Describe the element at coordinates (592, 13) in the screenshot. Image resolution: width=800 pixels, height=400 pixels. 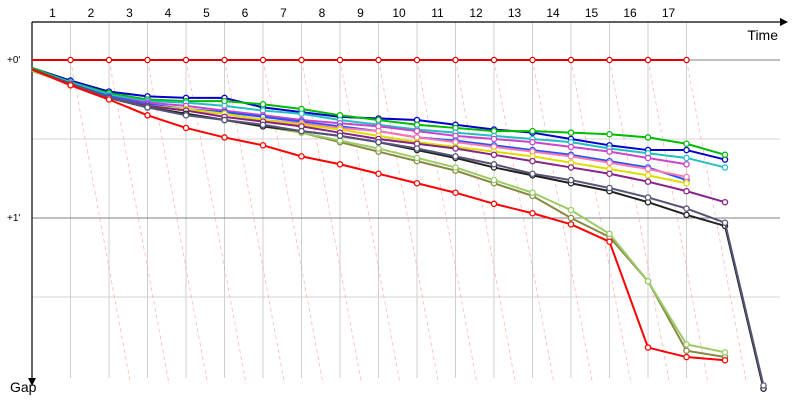
I see `x-tick-label: 15` at that location.